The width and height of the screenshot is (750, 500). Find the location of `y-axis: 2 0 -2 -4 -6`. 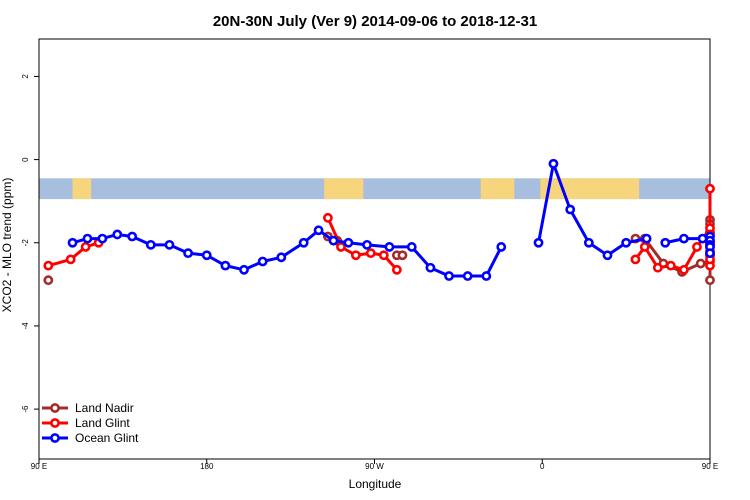

y-axis: 2 0 -2 -4 -6 is located at coordinates (30, 243).